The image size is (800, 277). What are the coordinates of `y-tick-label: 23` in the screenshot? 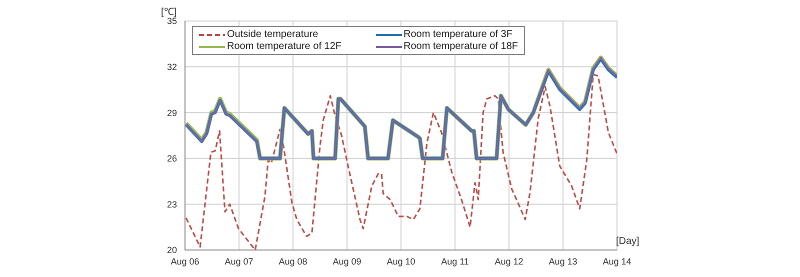 It's located at (171, 204).